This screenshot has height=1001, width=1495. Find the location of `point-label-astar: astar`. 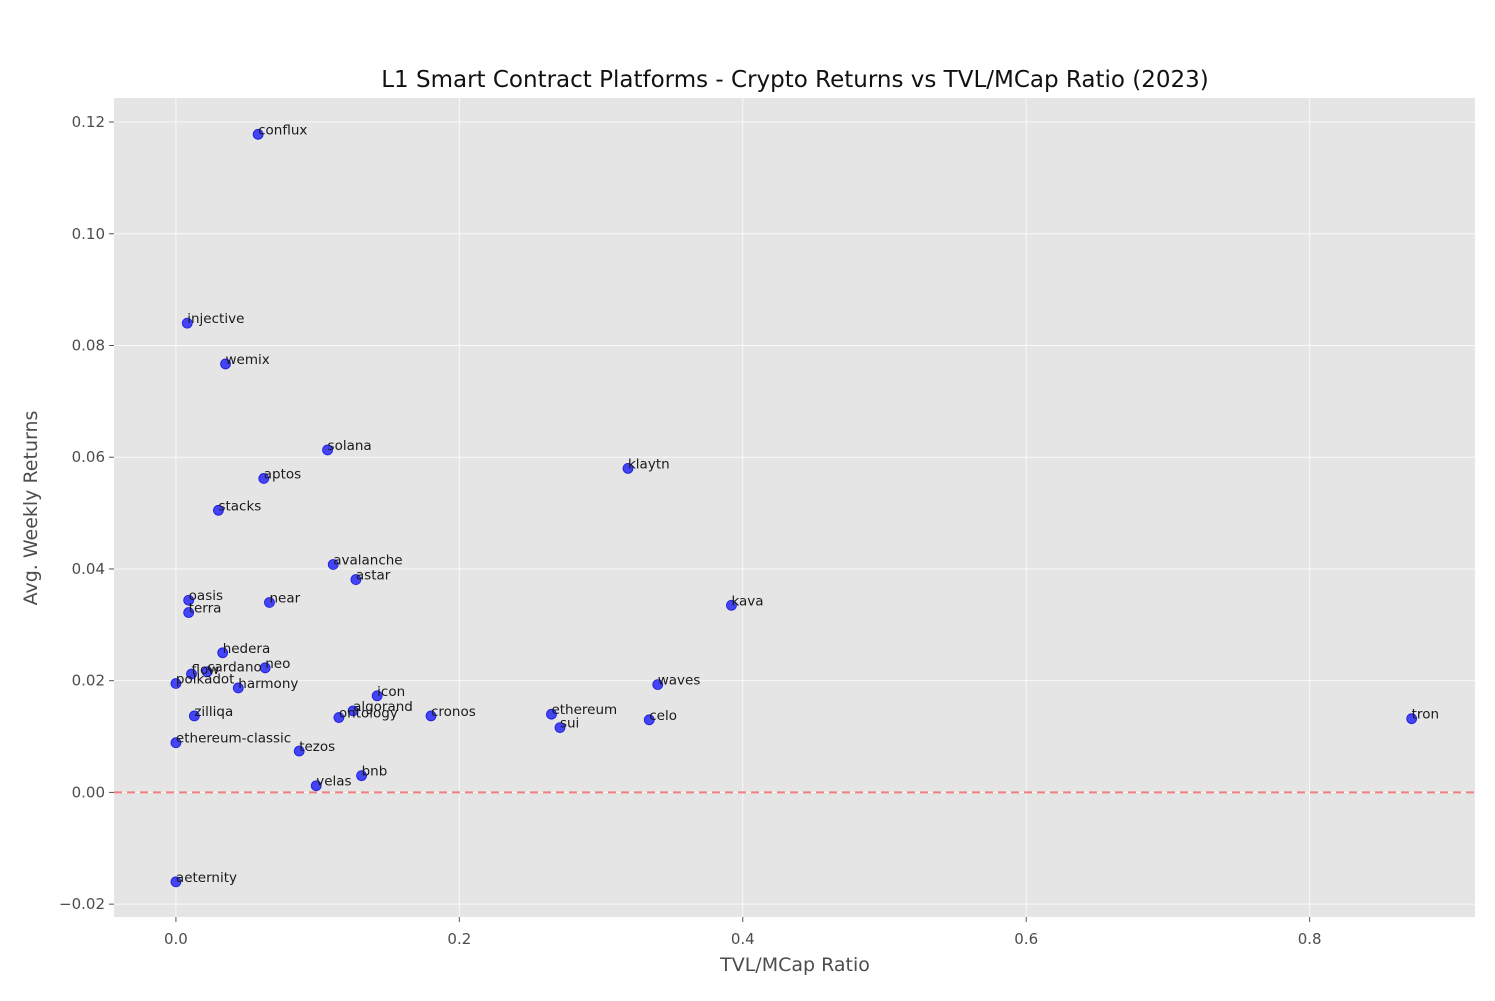

point-label-astar: astar is located at coordinates (373, 576).